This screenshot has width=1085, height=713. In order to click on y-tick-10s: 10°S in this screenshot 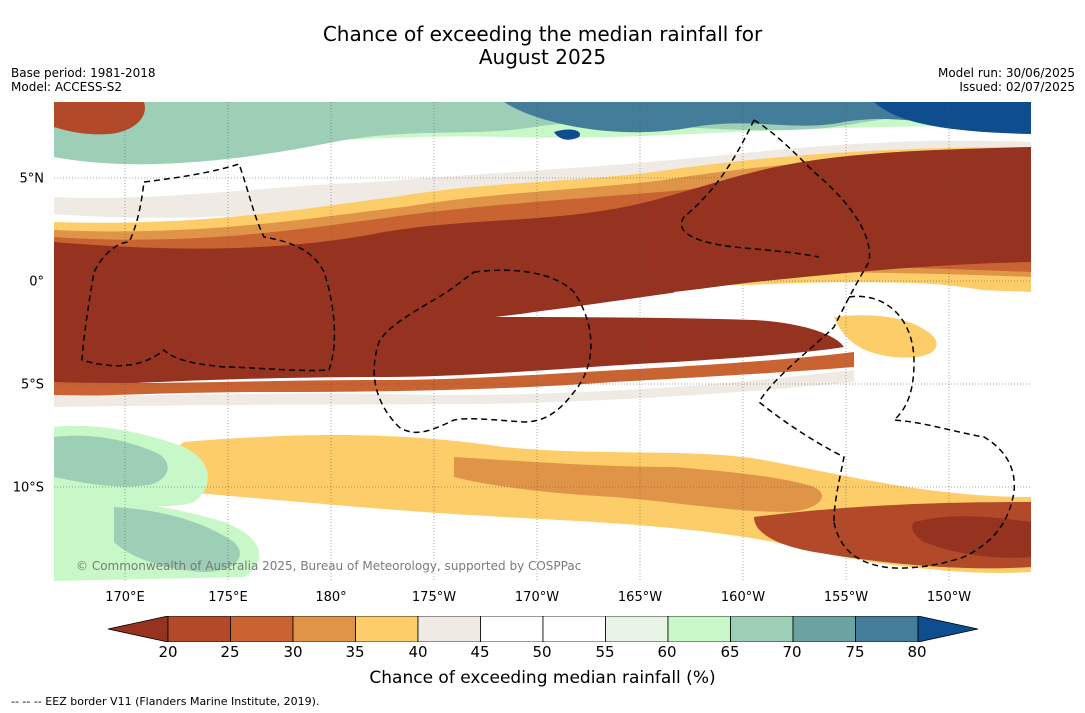, I will do `click(28, 488)`.